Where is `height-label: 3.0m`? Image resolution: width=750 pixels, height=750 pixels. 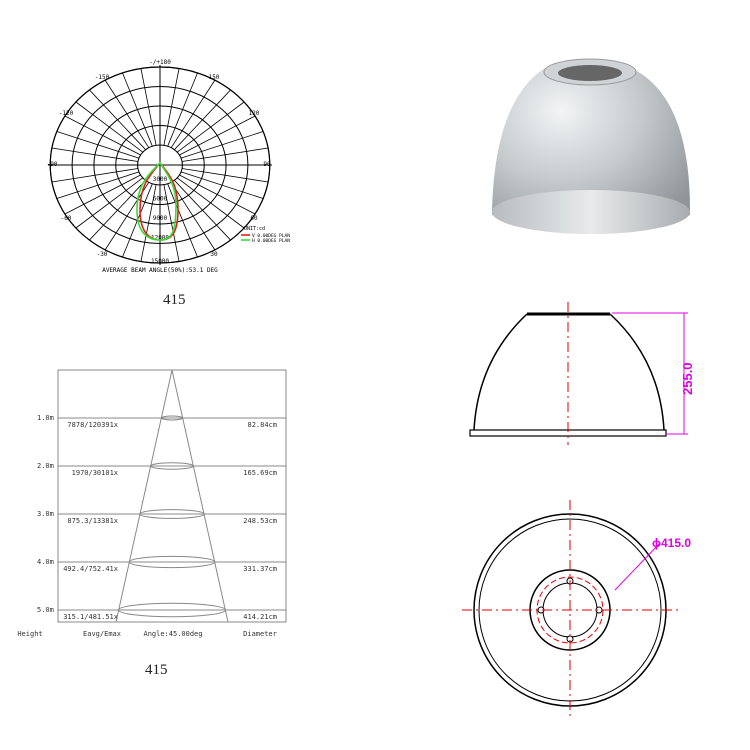
height-label: 3.0m is located at coordinates (45, 514).